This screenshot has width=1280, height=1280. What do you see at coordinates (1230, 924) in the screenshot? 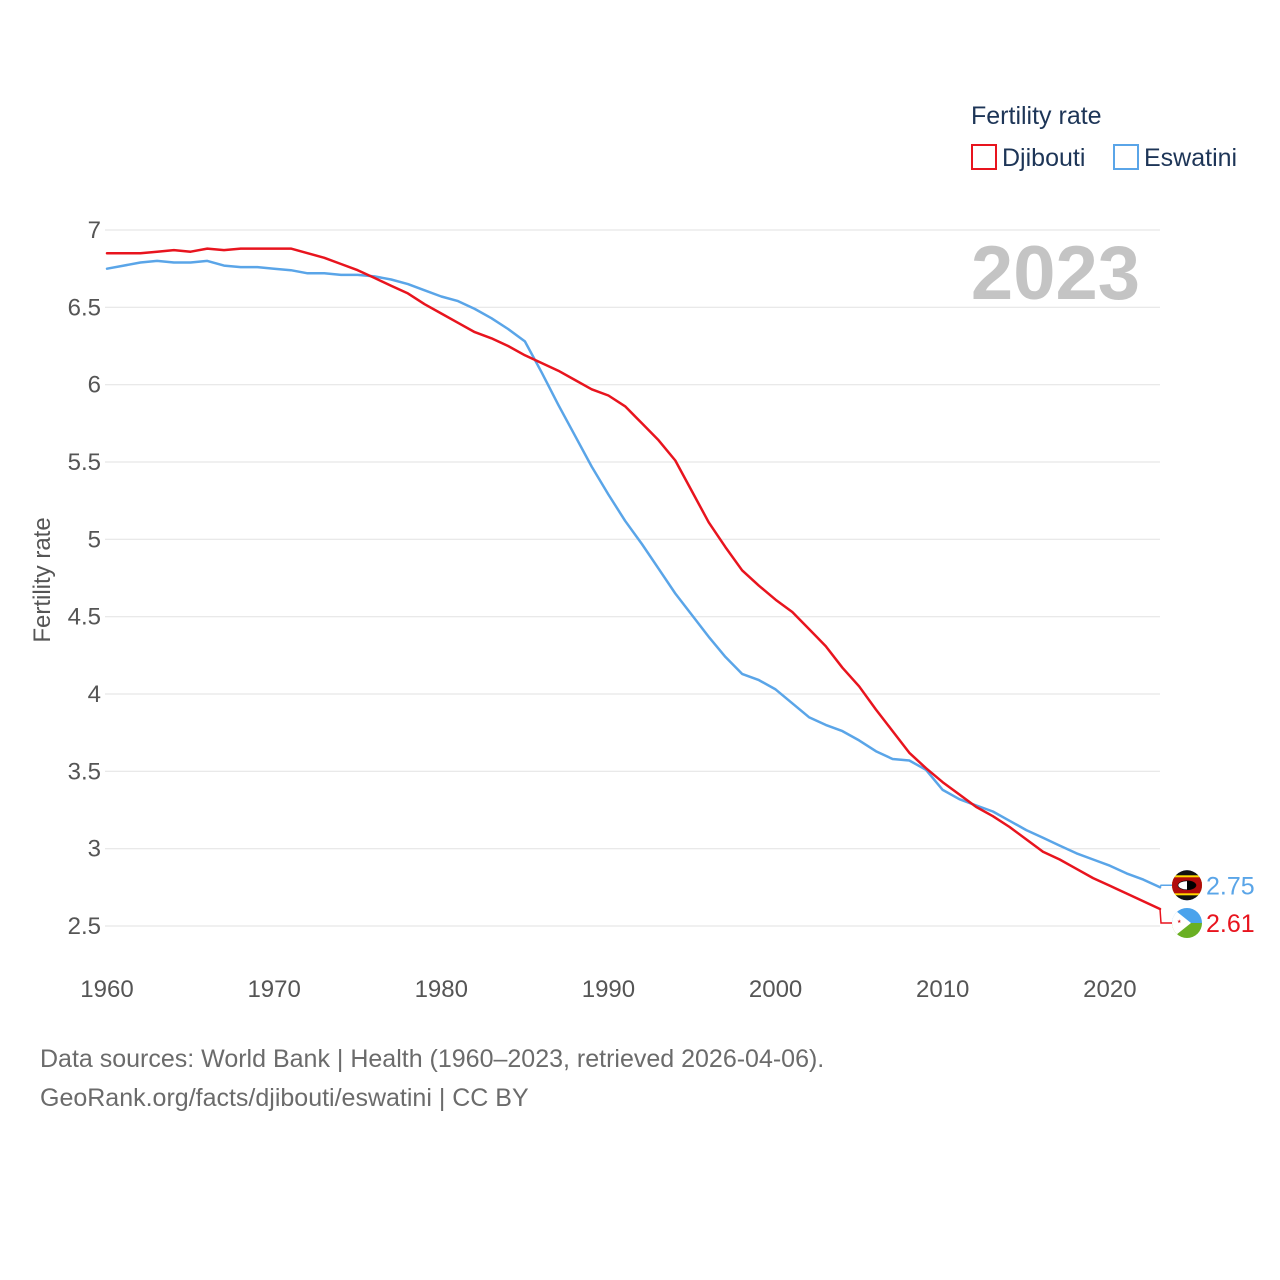
I see `djibouti-end-value: 2.61` at bounding box center [1230, 924].